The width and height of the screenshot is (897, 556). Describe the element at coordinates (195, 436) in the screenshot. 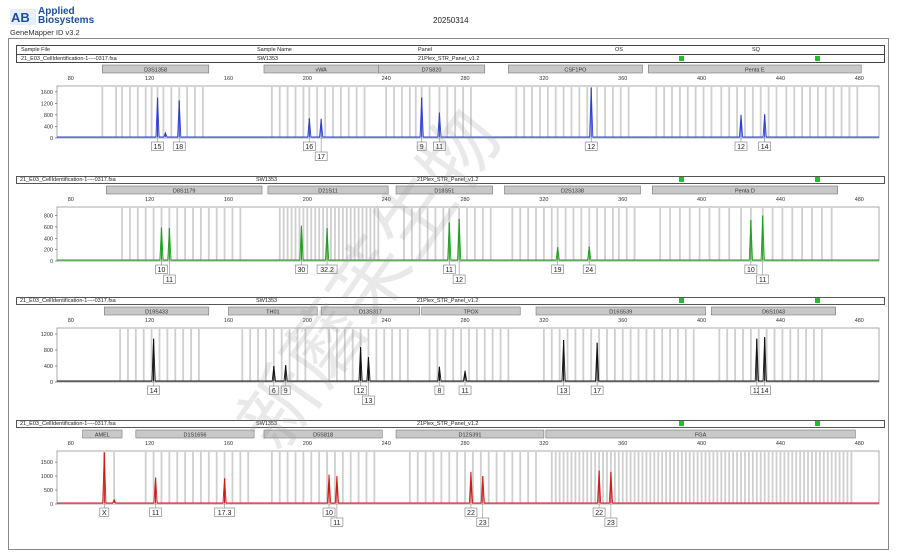

I see `locus-label: D1S1656` at that location.